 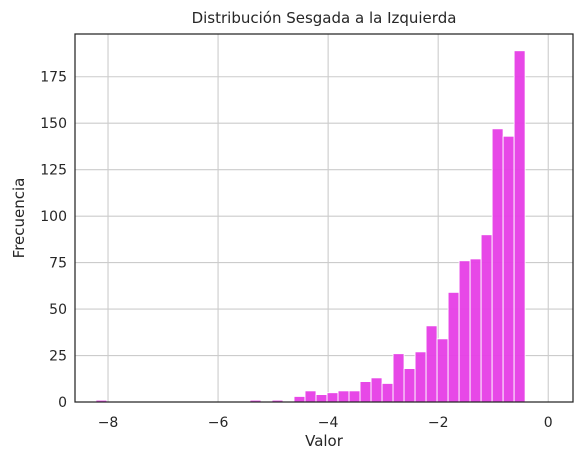 What do you see at coordinates (58, 357) in the screenshot?
I see `y-tick-label: 25` at bounding box center [58, 357].